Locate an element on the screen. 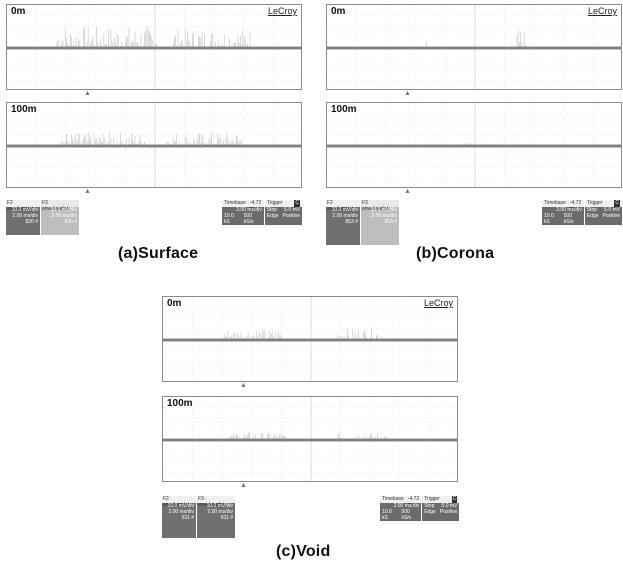 This screenshot has width=623, height=565. figure-caption: (b)Corona is located at coordinates (455, 254).